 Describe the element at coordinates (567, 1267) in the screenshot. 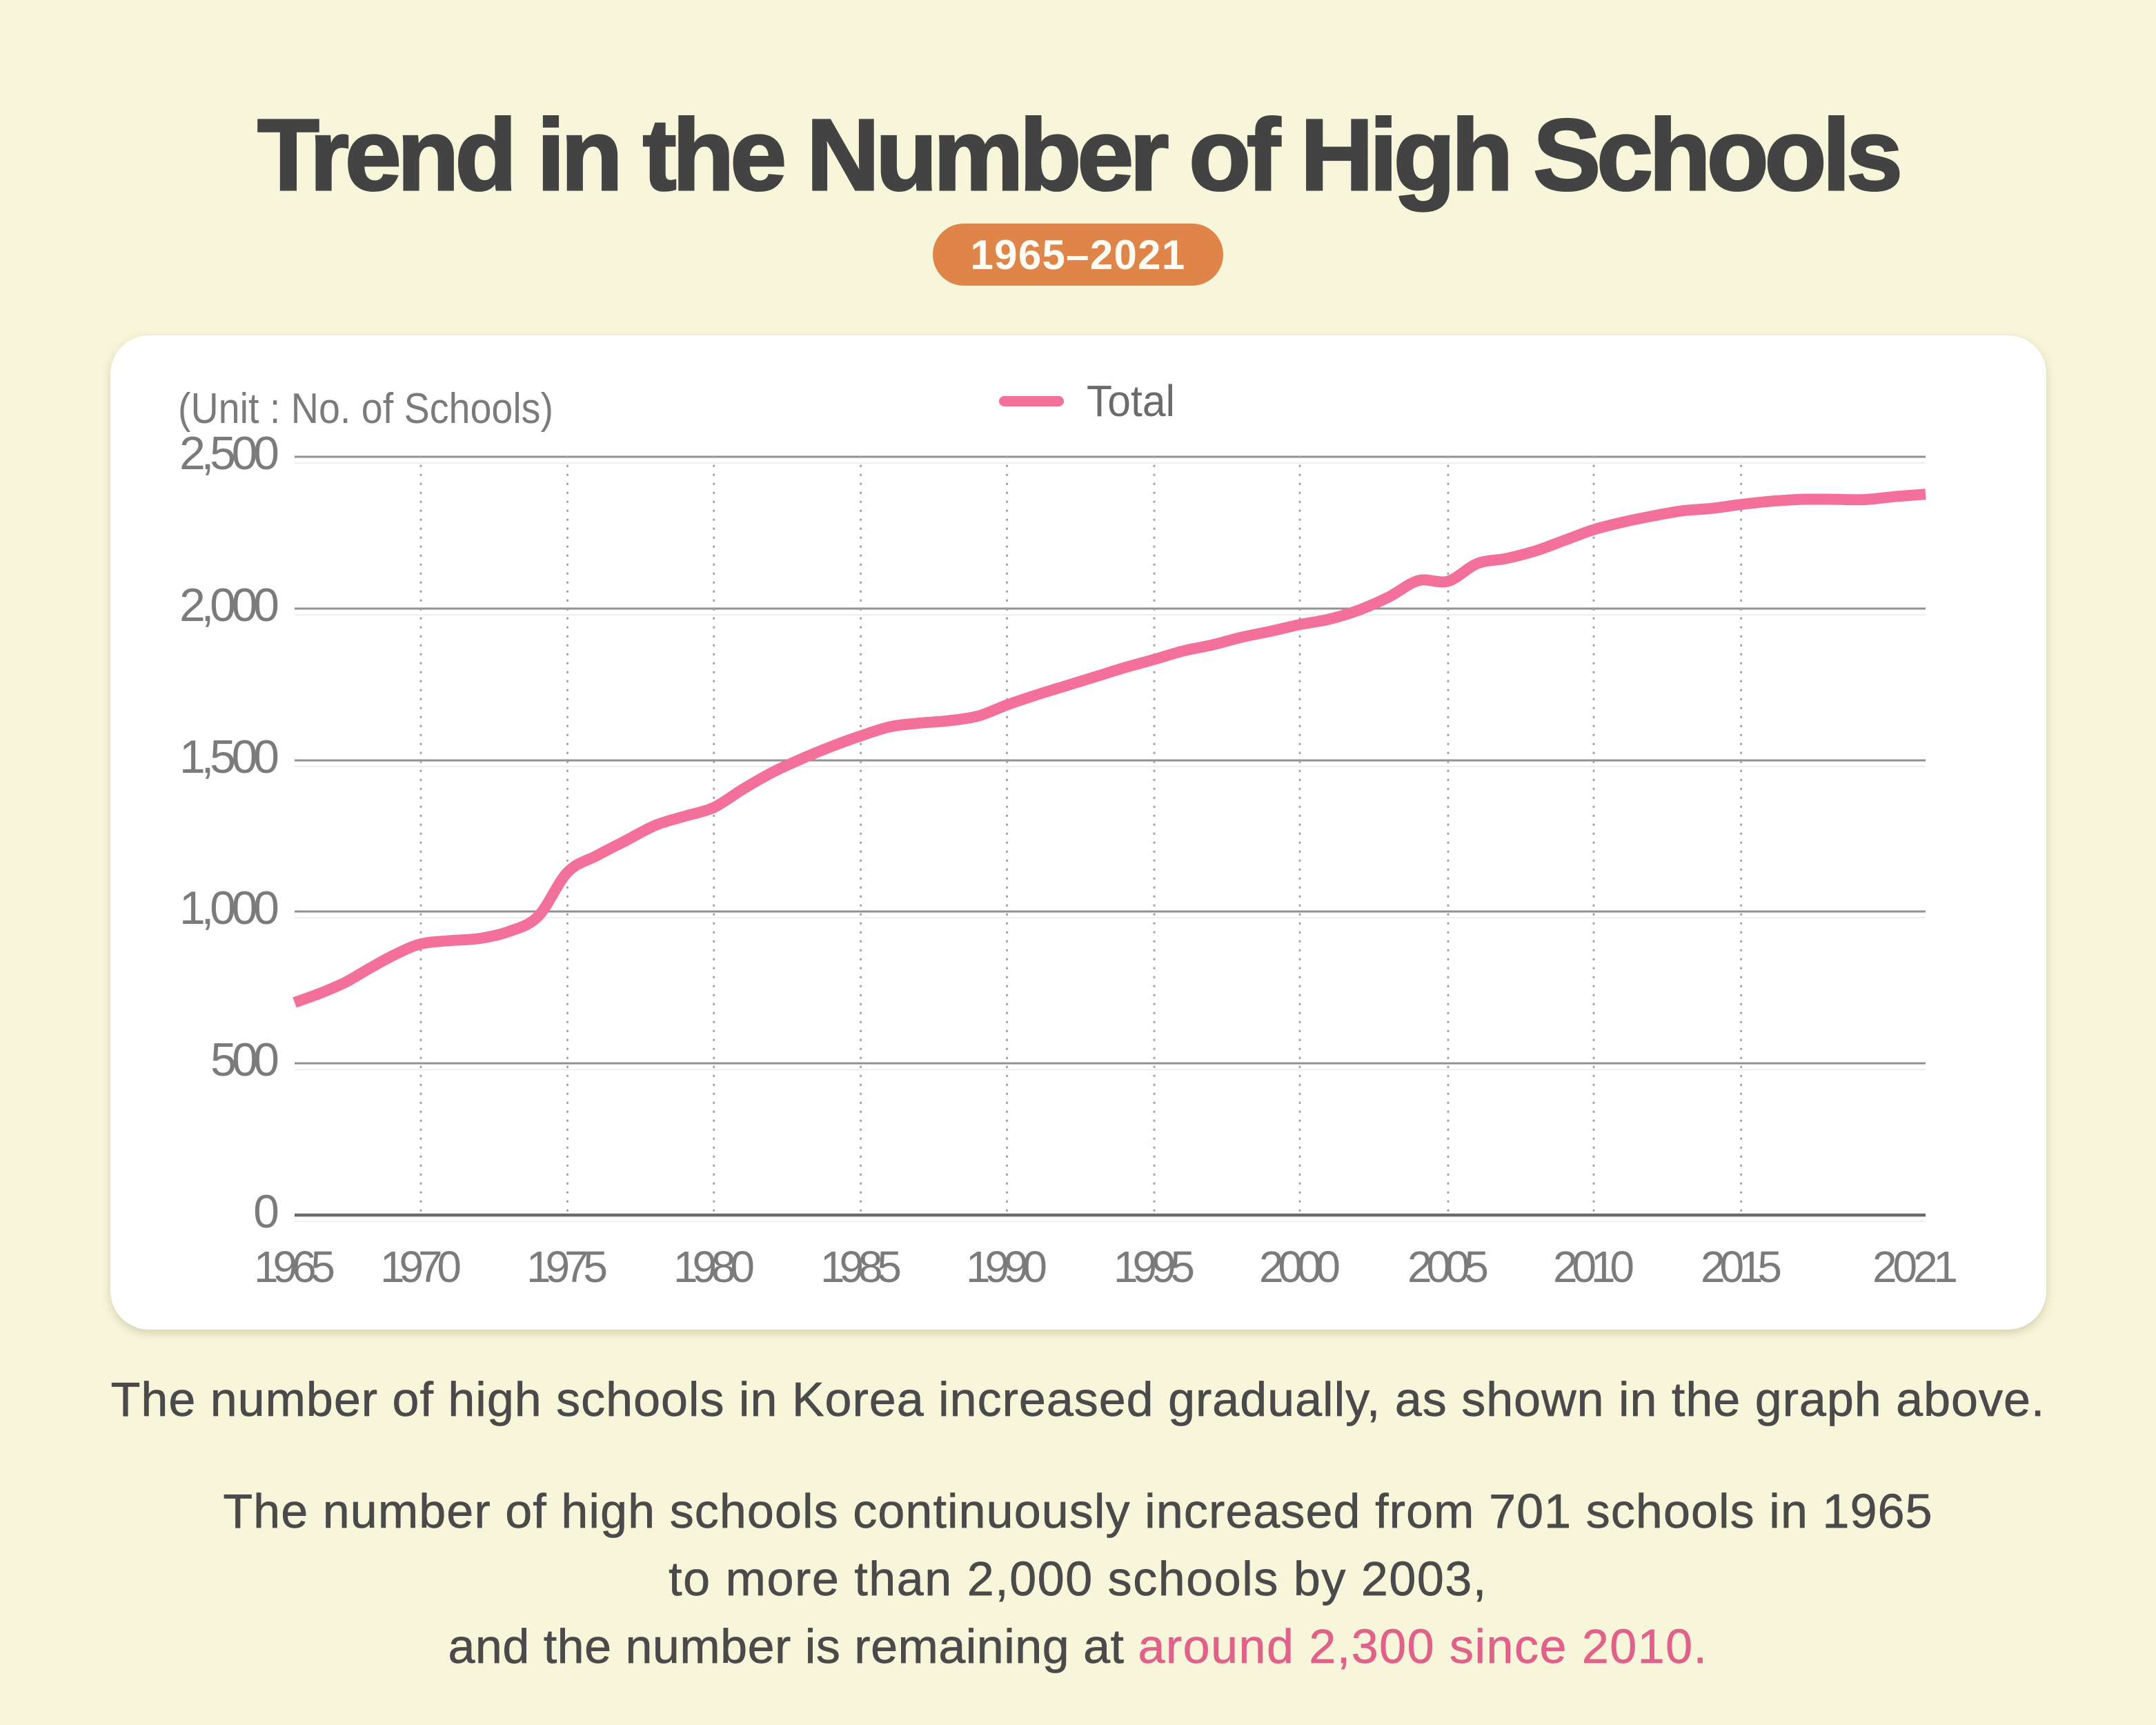

I see `svg-text: 1975` at that location.